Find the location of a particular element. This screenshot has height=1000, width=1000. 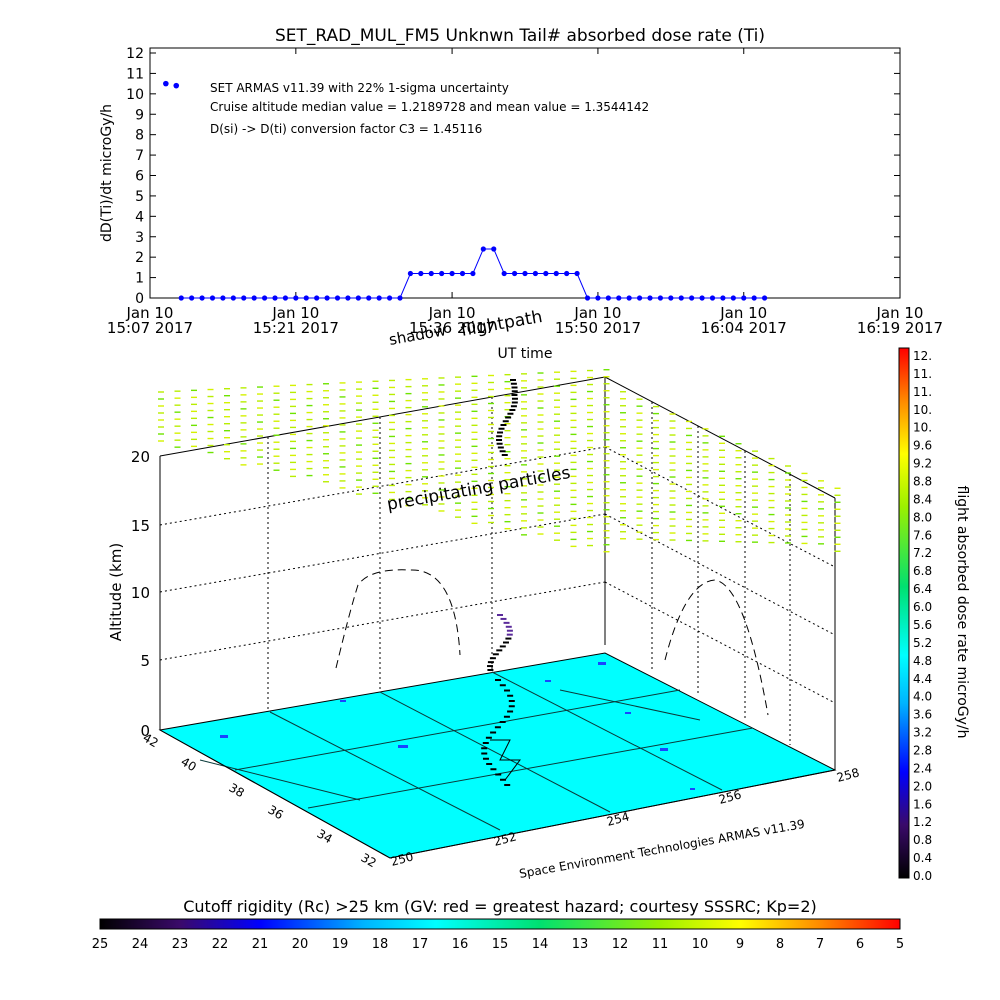

y-tick-label: 3 is located at coordinates (139, 238).